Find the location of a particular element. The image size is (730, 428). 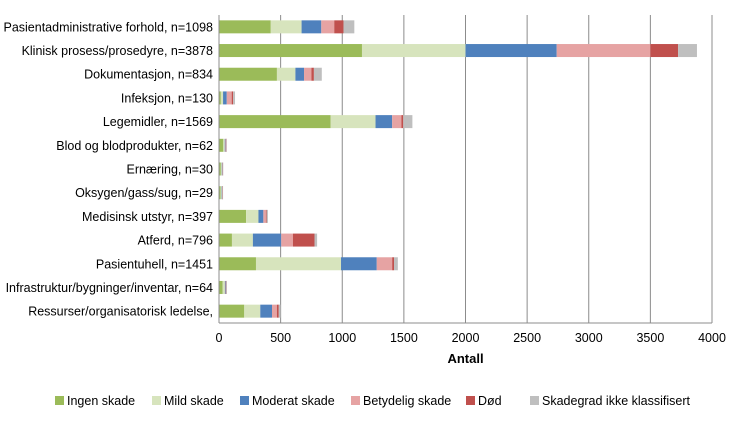

legend-label: Skadegrad ikke klassifisert is located at coordinates (616, 401).